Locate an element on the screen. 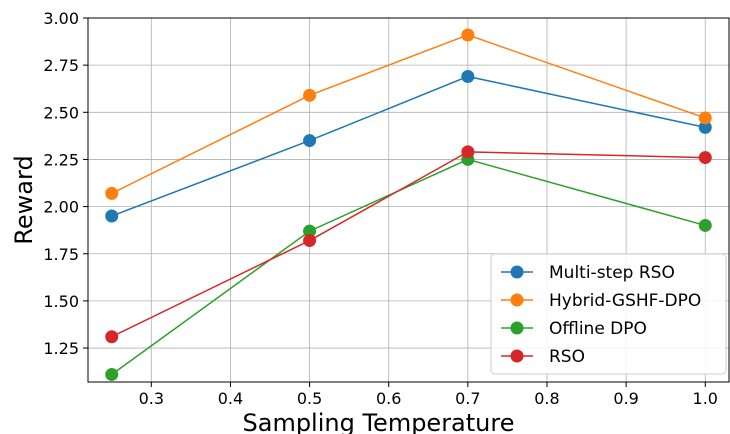 Image resolution: width=730 pixels, height=434 pixels. y-tick-label: 1.50 is located at coordinates (61, 301).